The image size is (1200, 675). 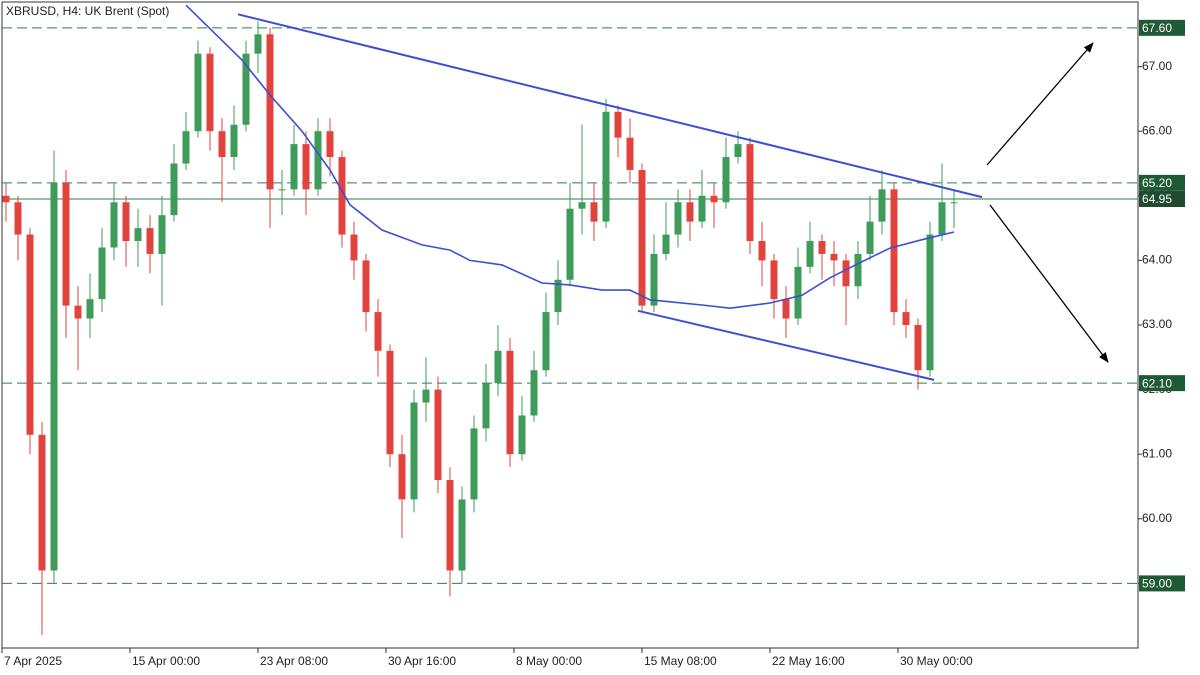 What do you see at coordinates (87, 11) in the screenshot?
I see `chart-title: XBRUSD, H4: UK Brent (Spot)` at bounding box center [87, 11].